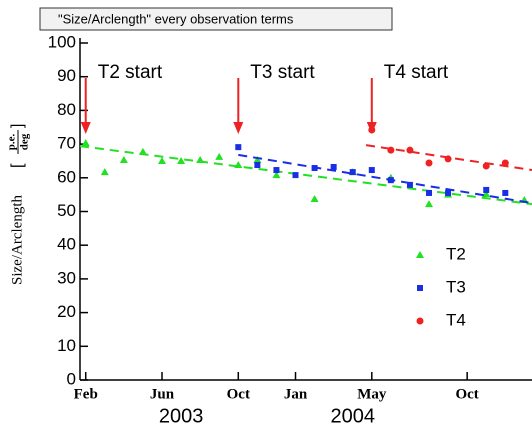 The height and width of the screenshot is (432, 532). What do you see at coordinates (62, 41) in the screenshot?
I see `y-tick-label: 100` at bounding box center [62, 41].